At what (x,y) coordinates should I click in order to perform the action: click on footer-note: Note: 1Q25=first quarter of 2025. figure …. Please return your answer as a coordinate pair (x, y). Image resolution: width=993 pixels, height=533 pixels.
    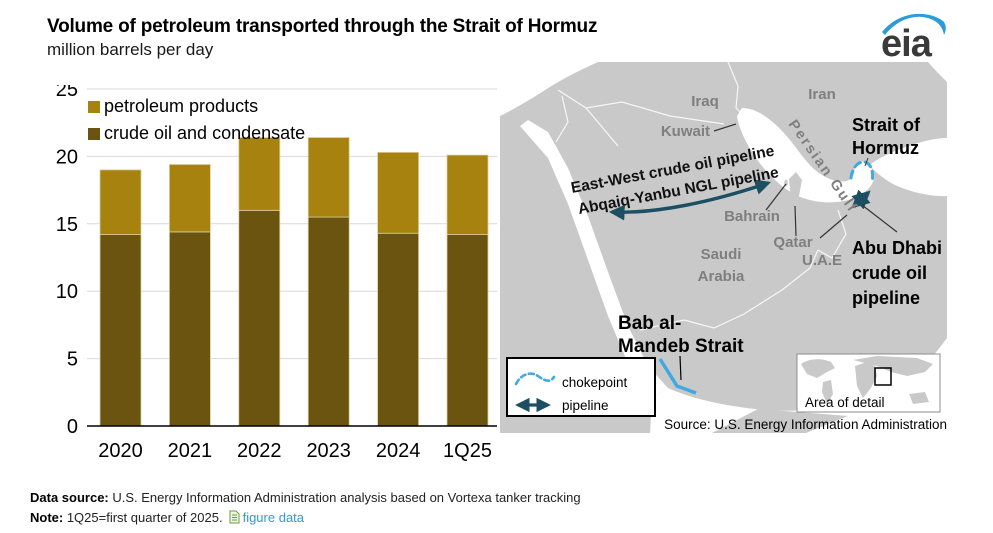
    Looking at the image, I should click on (305, 519).